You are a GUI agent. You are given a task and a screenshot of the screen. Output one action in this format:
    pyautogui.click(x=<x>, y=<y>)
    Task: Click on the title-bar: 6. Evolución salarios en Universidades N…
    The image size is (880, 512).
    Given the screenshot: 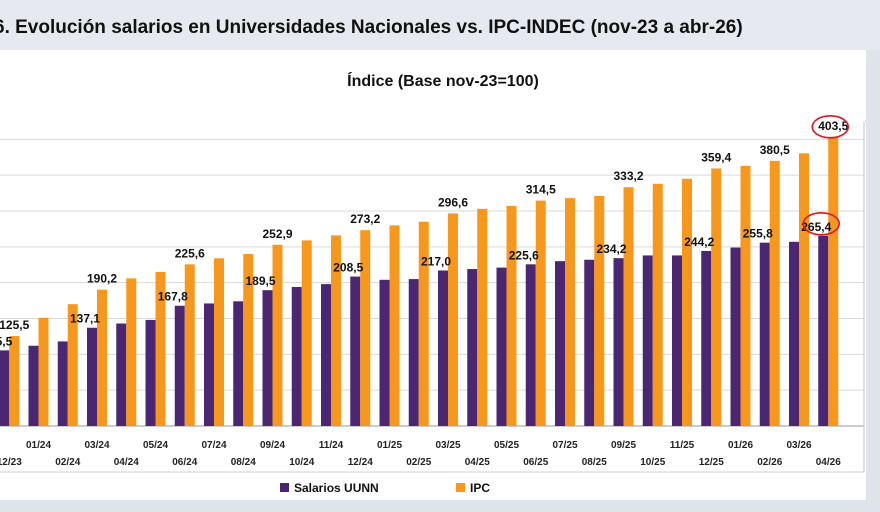 What is the action you would take?
    pyautogui.click(x=440, y=25)
    